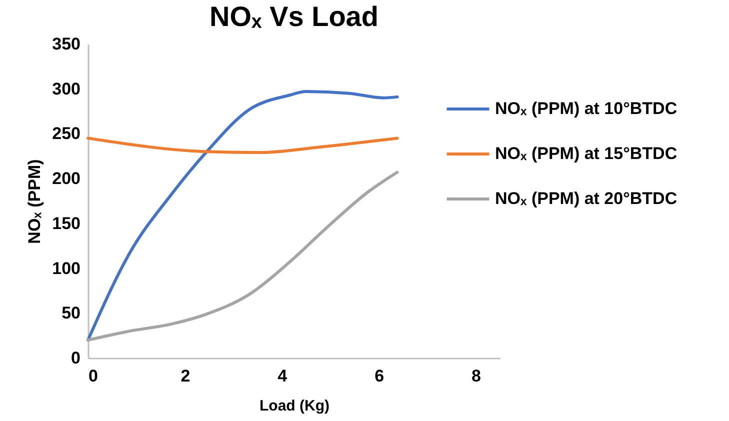 Image resolution: width=729 pixels, height=421 pixels. What do you see at coordinates (66, 134) in the screenshot?
I see `y-tick-label: 250` at bounding box center [66, 134].